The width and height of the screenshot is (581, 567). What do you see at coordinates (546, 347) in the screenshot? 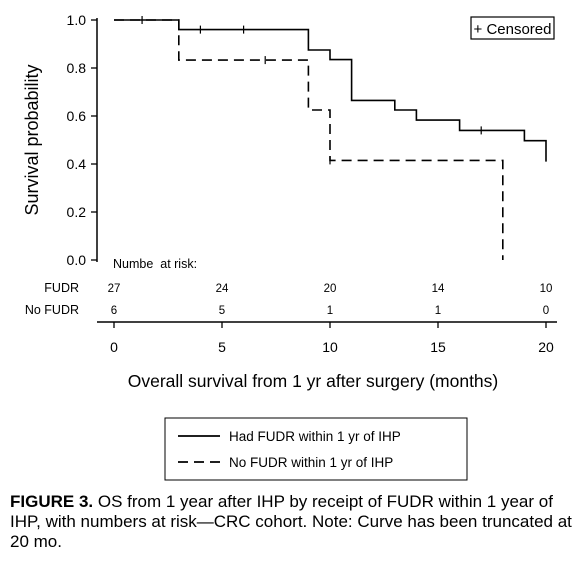
I see `x-tick-label: 20` at bounding box center [546, 347].